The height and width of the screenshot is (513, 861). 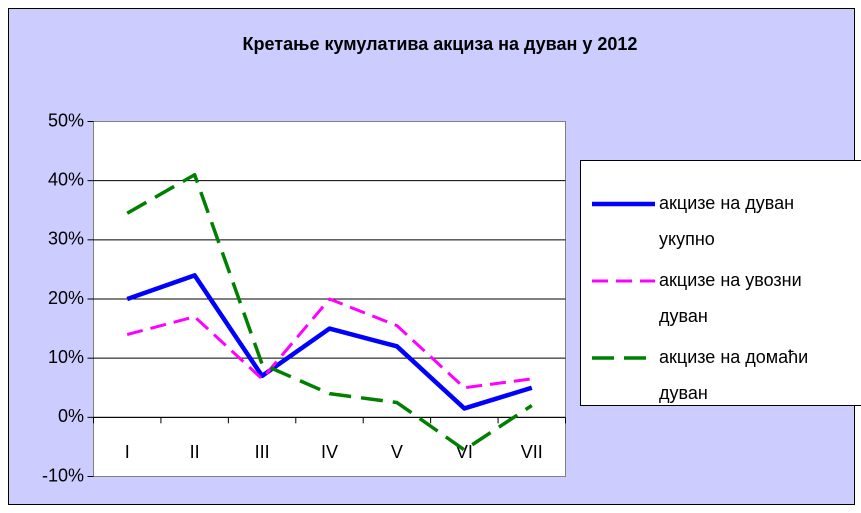 What do you see at coordinates (63, 475) in the screenshot?
I see `y-tick-label: -10%` at bounding box center [63, 475].